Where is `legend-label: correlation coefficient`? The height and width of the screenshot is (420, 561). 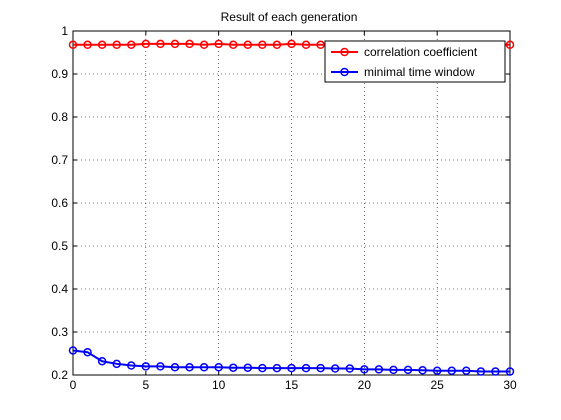 legend-label: correlation coefficient is located at coordinates (421, 52).